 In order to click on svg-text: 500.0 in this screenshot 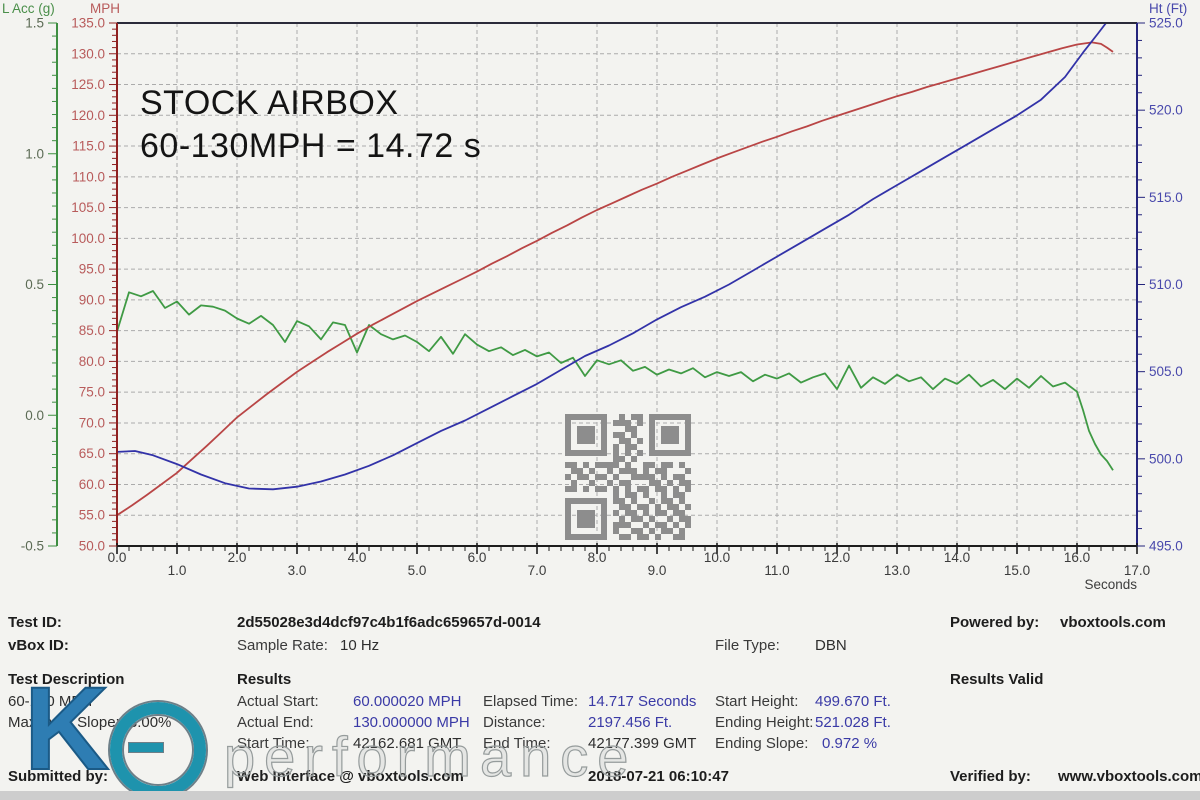, I will do `click(1166, 458)`.